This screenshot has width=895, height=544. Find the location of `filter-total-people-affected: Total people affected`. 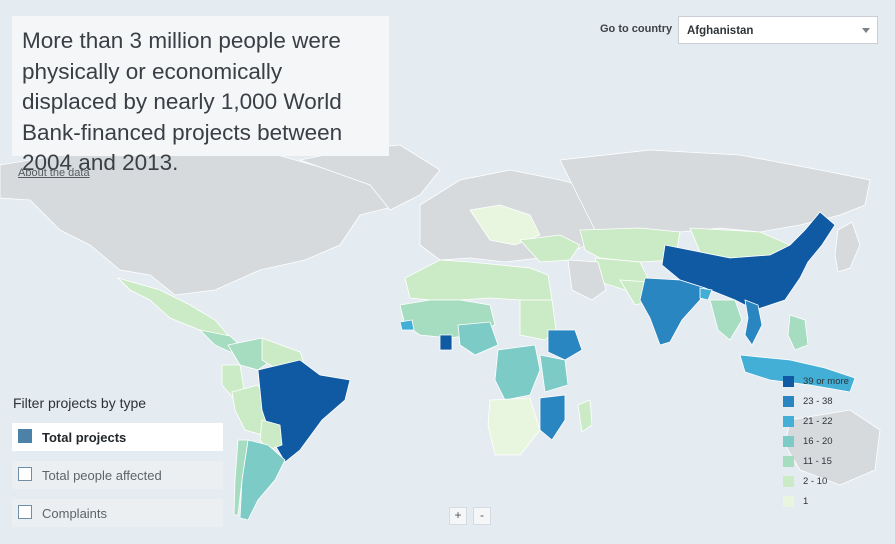

filter-total-people-affected: Total people affected is located at coordinates (117, 475).